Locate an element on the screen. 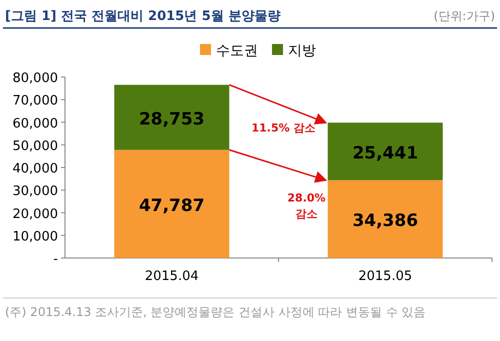  y-tick-label: 60,000 is located at coordinates (35, 124).